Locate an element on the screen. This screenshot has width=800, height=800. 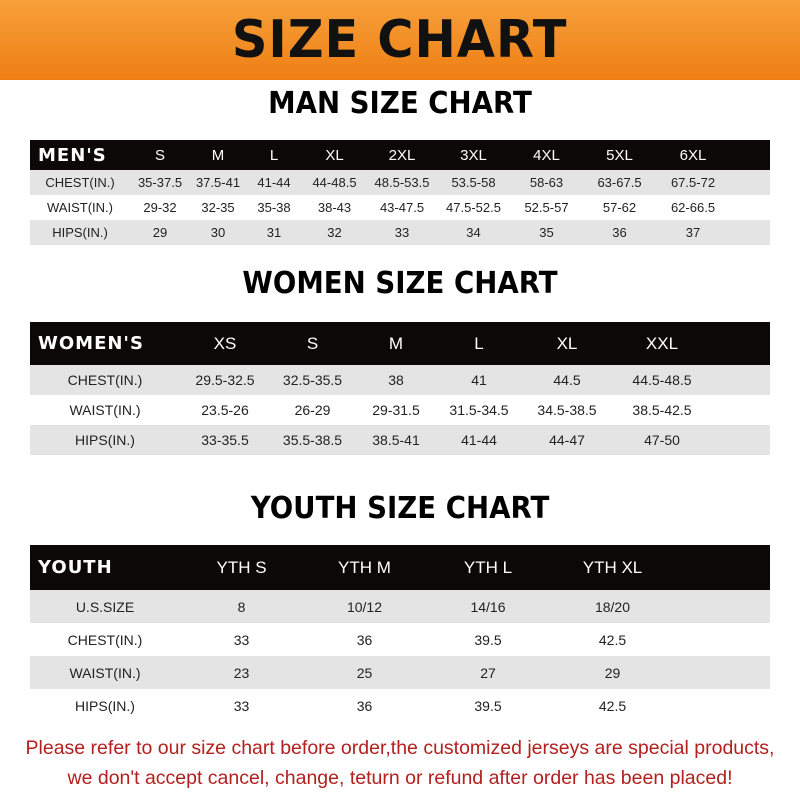
cell: 38.5-41 is located at coordinates (396, 440).